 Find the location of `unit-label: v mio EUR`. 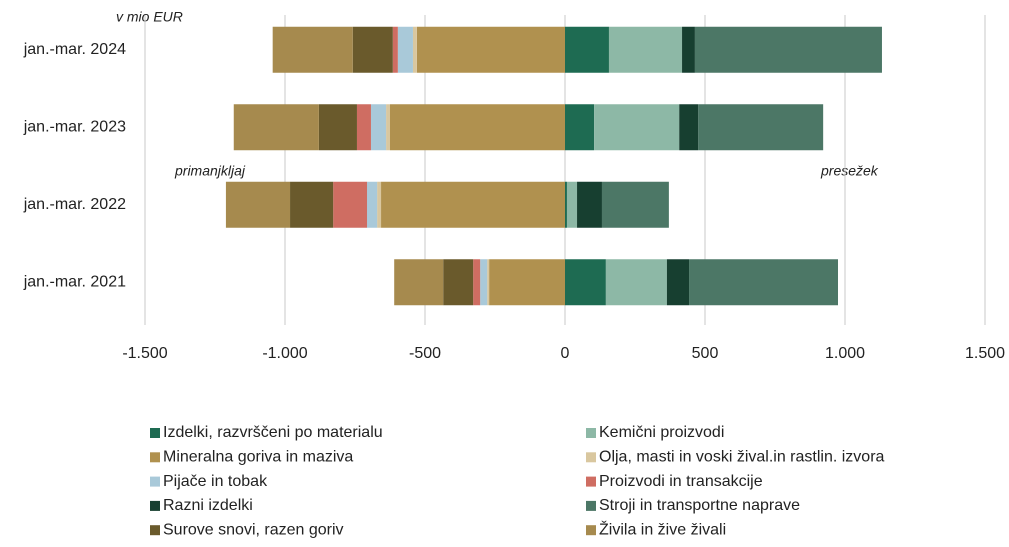

unit-label: v mio EUR is located at coordinates (149, 17).